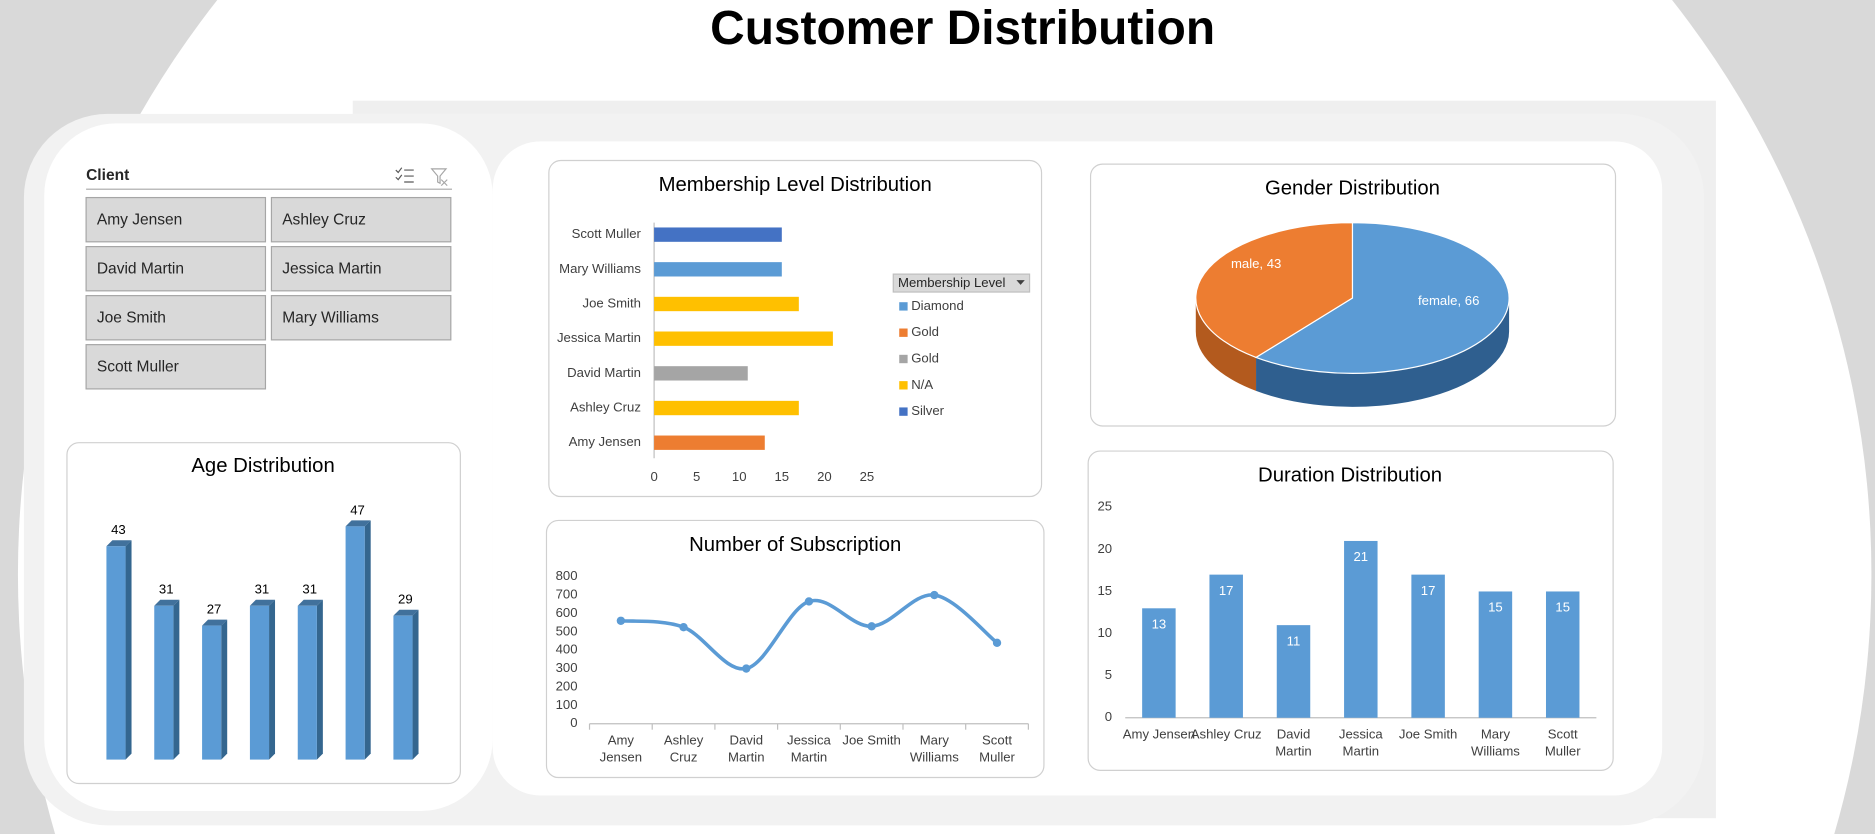  Describe the element at coordinates (107, 175) in the screenshot. I see `slicer-title: Client` at that location.